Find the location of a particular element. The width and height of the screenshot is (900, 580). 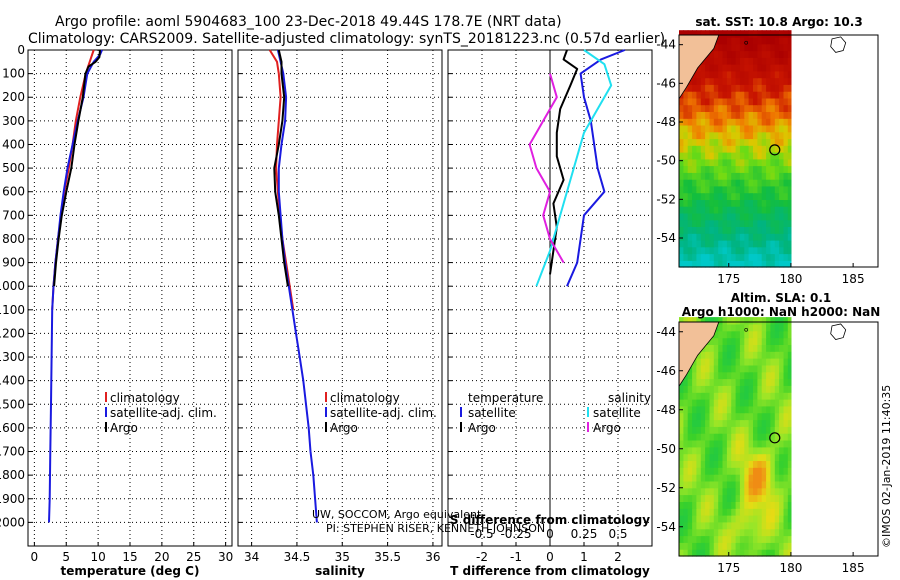

x-tick-label: 20 is located at coordinates (161, 557).